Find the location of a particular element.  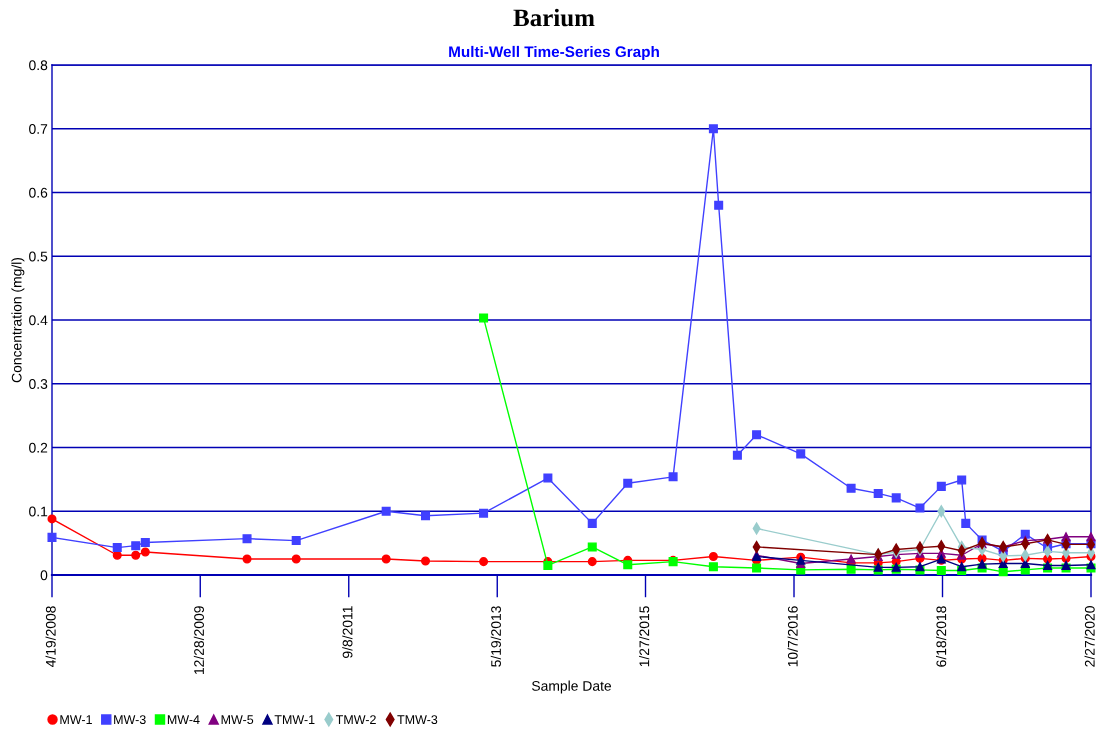

legend-label: TMW-2 is located at coordinates (355, 719).